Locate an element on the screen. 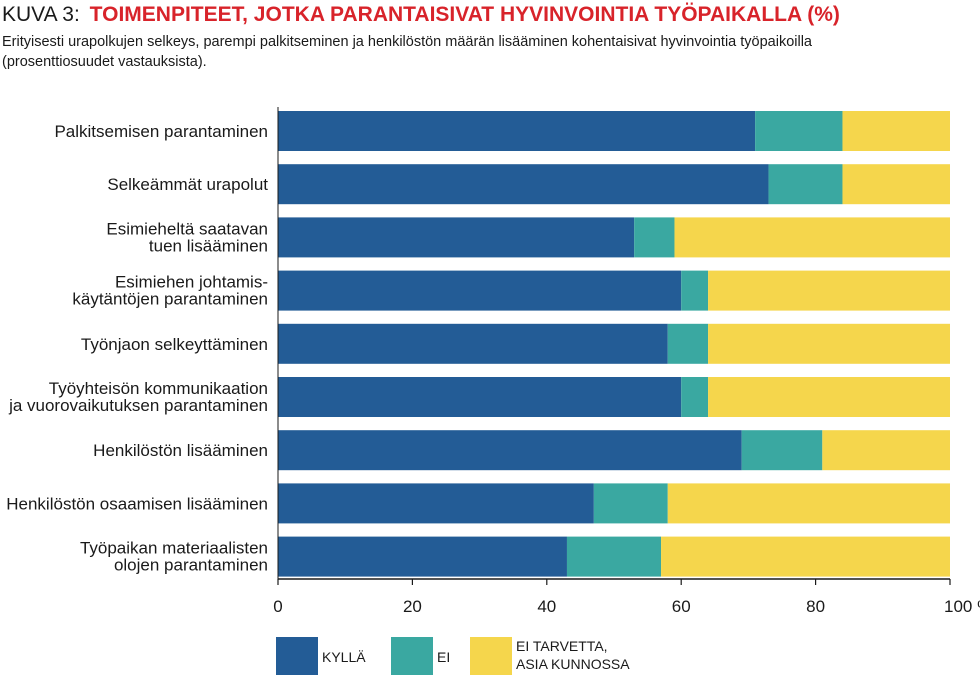 The width and height of the screenshot is (980, 676). category-label: Palkitsemisen parantaminen is located at coordinates (161, 131).